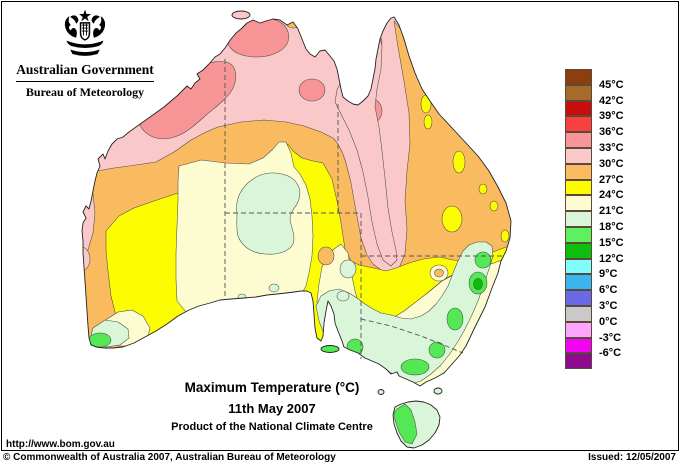  Describe the element at coordinates (632, 457) in the screenshot. I see `issued-timestamp: Issued: 12/05/2007` at that location.